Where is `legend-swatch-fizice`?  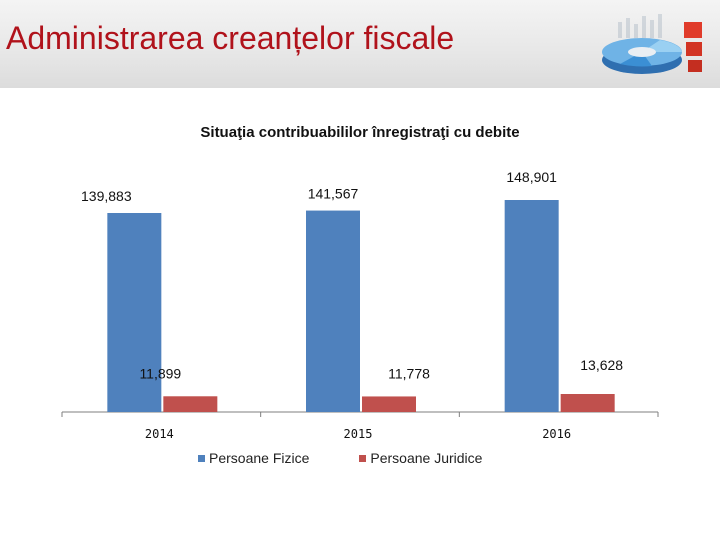 legend-swatch-fizice is located at coordinates (201, 458).